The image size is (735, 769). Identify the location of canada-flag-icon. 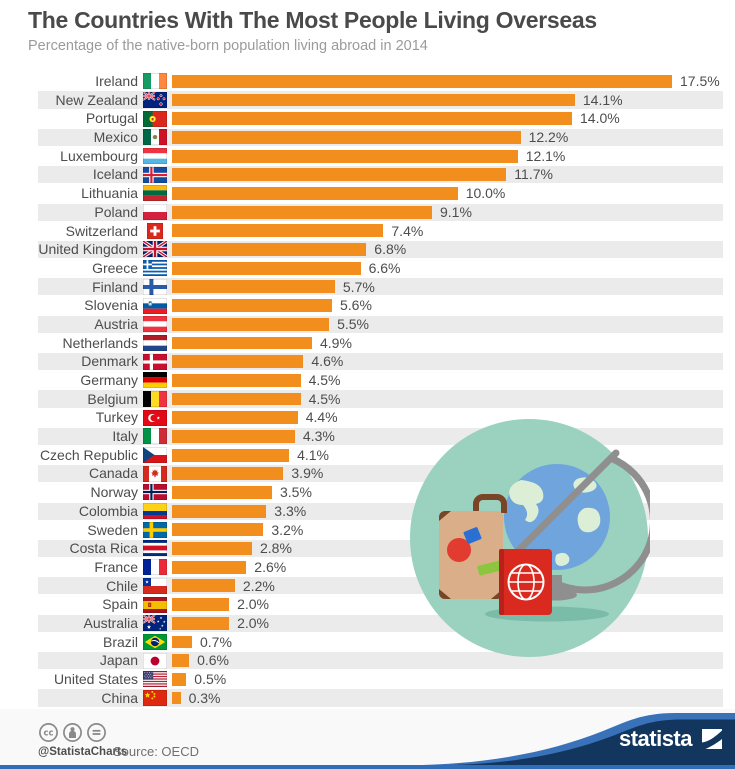
(155, 473).